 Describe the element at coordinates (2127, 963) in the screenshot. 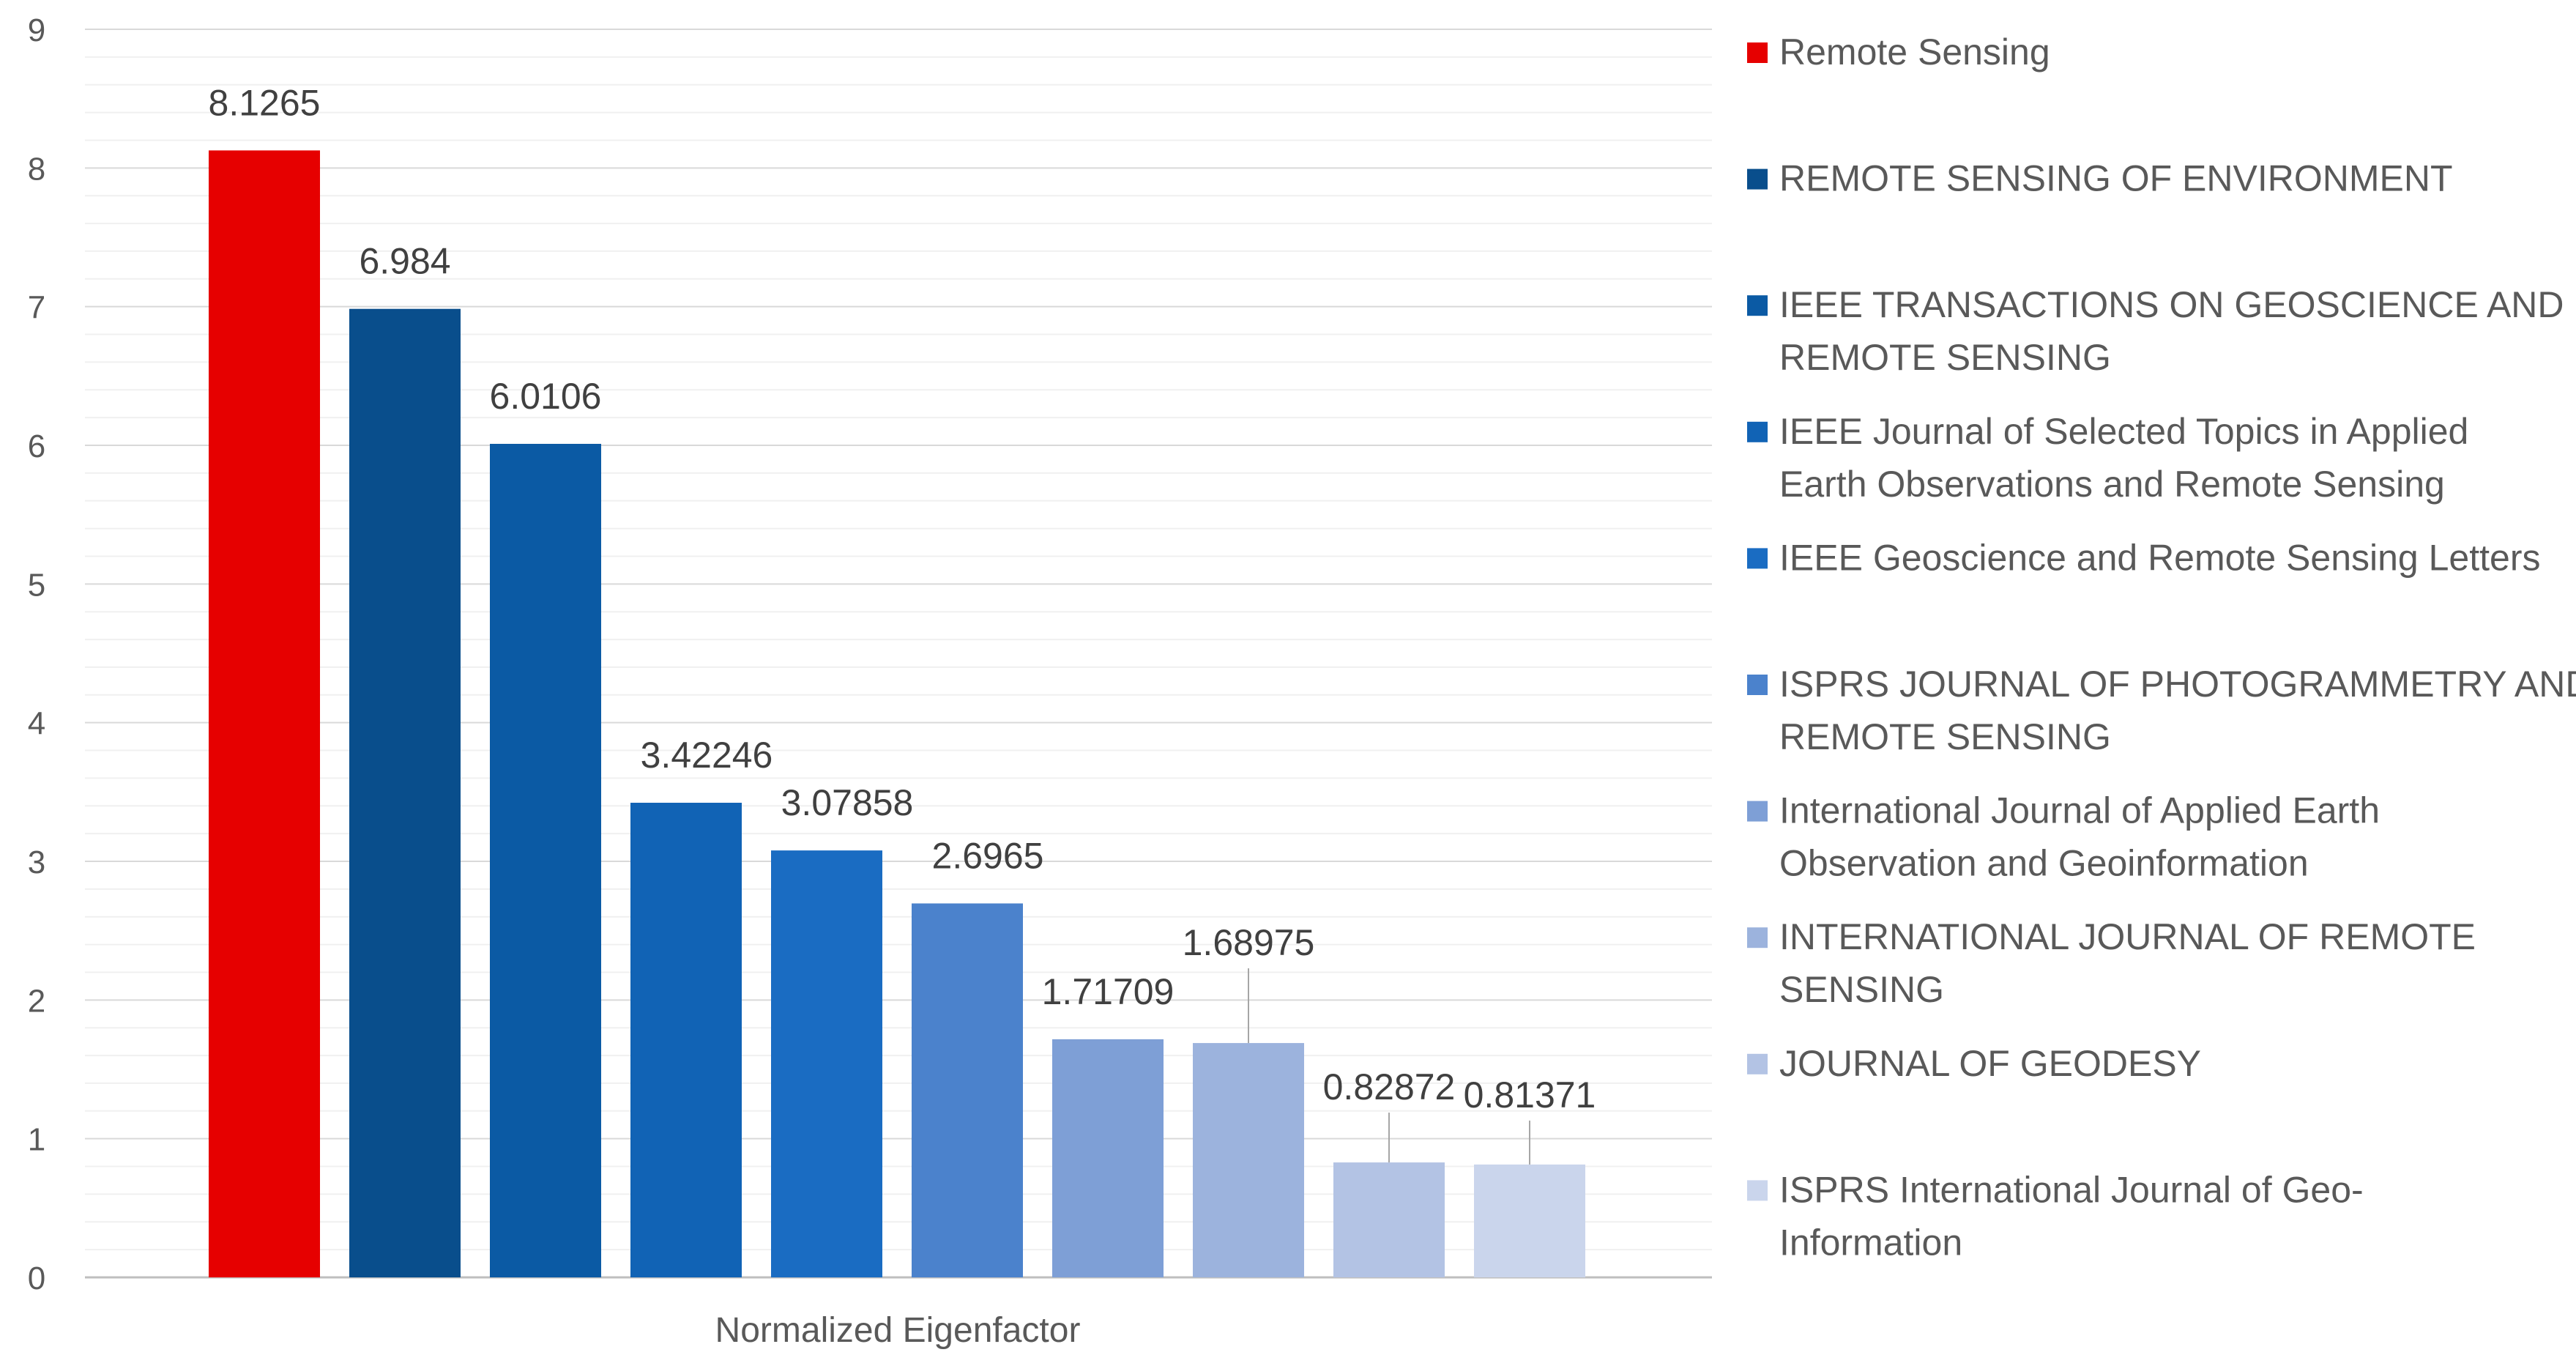

I see `legend-label: INTERNATIONAL JOURNAL OF REMOTE SENSING` at that location.